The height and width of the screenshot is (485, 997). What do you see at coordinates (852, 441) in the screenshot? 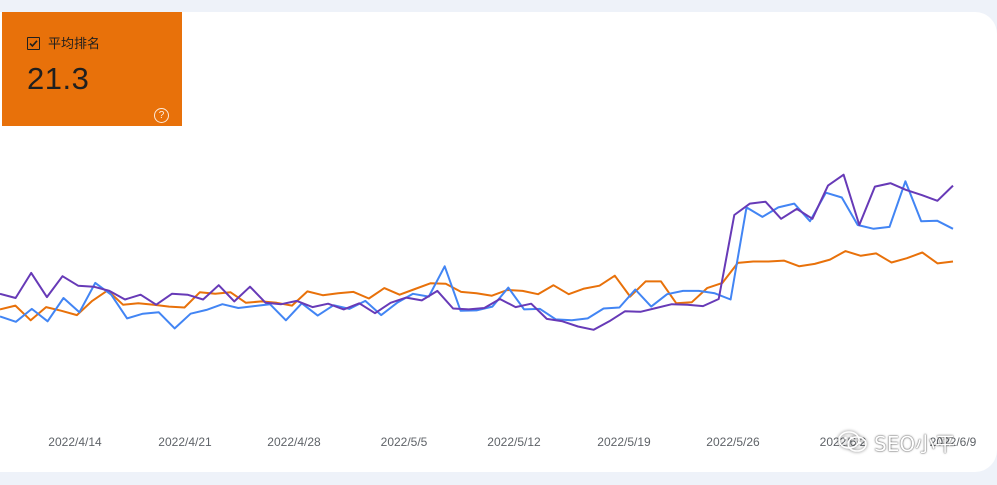
I see `wechat-icon` at bounding box center [852, 441].